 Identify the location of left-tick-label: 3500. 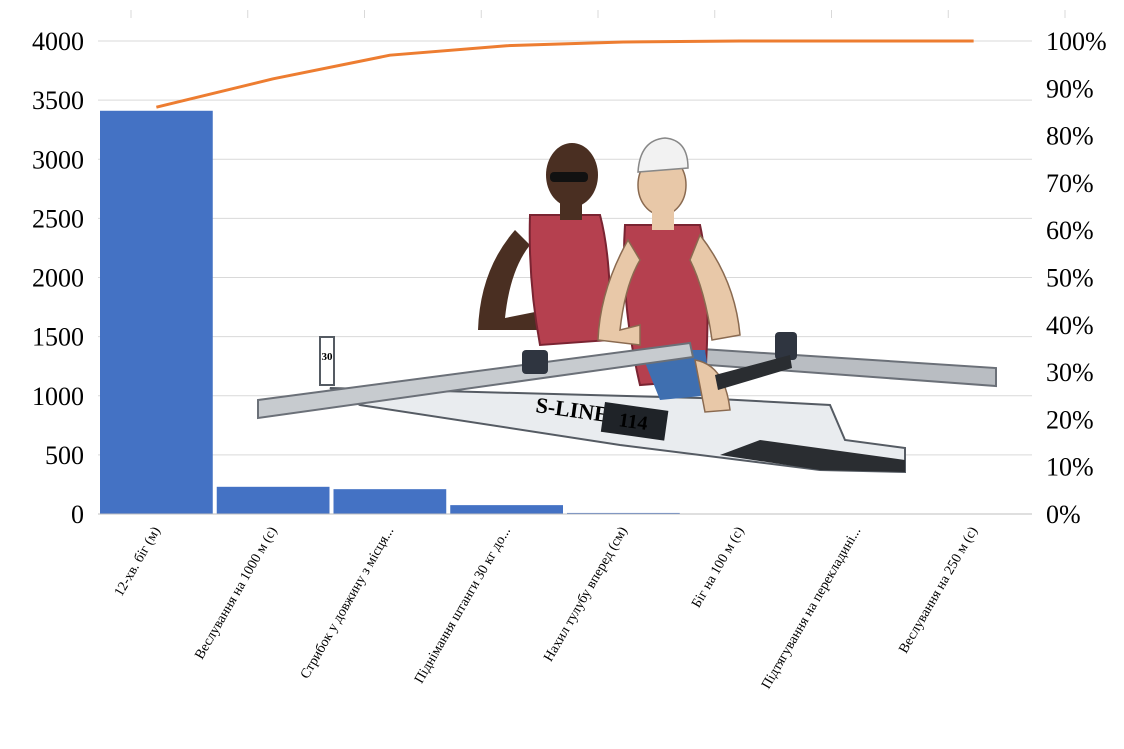
(58, 100).